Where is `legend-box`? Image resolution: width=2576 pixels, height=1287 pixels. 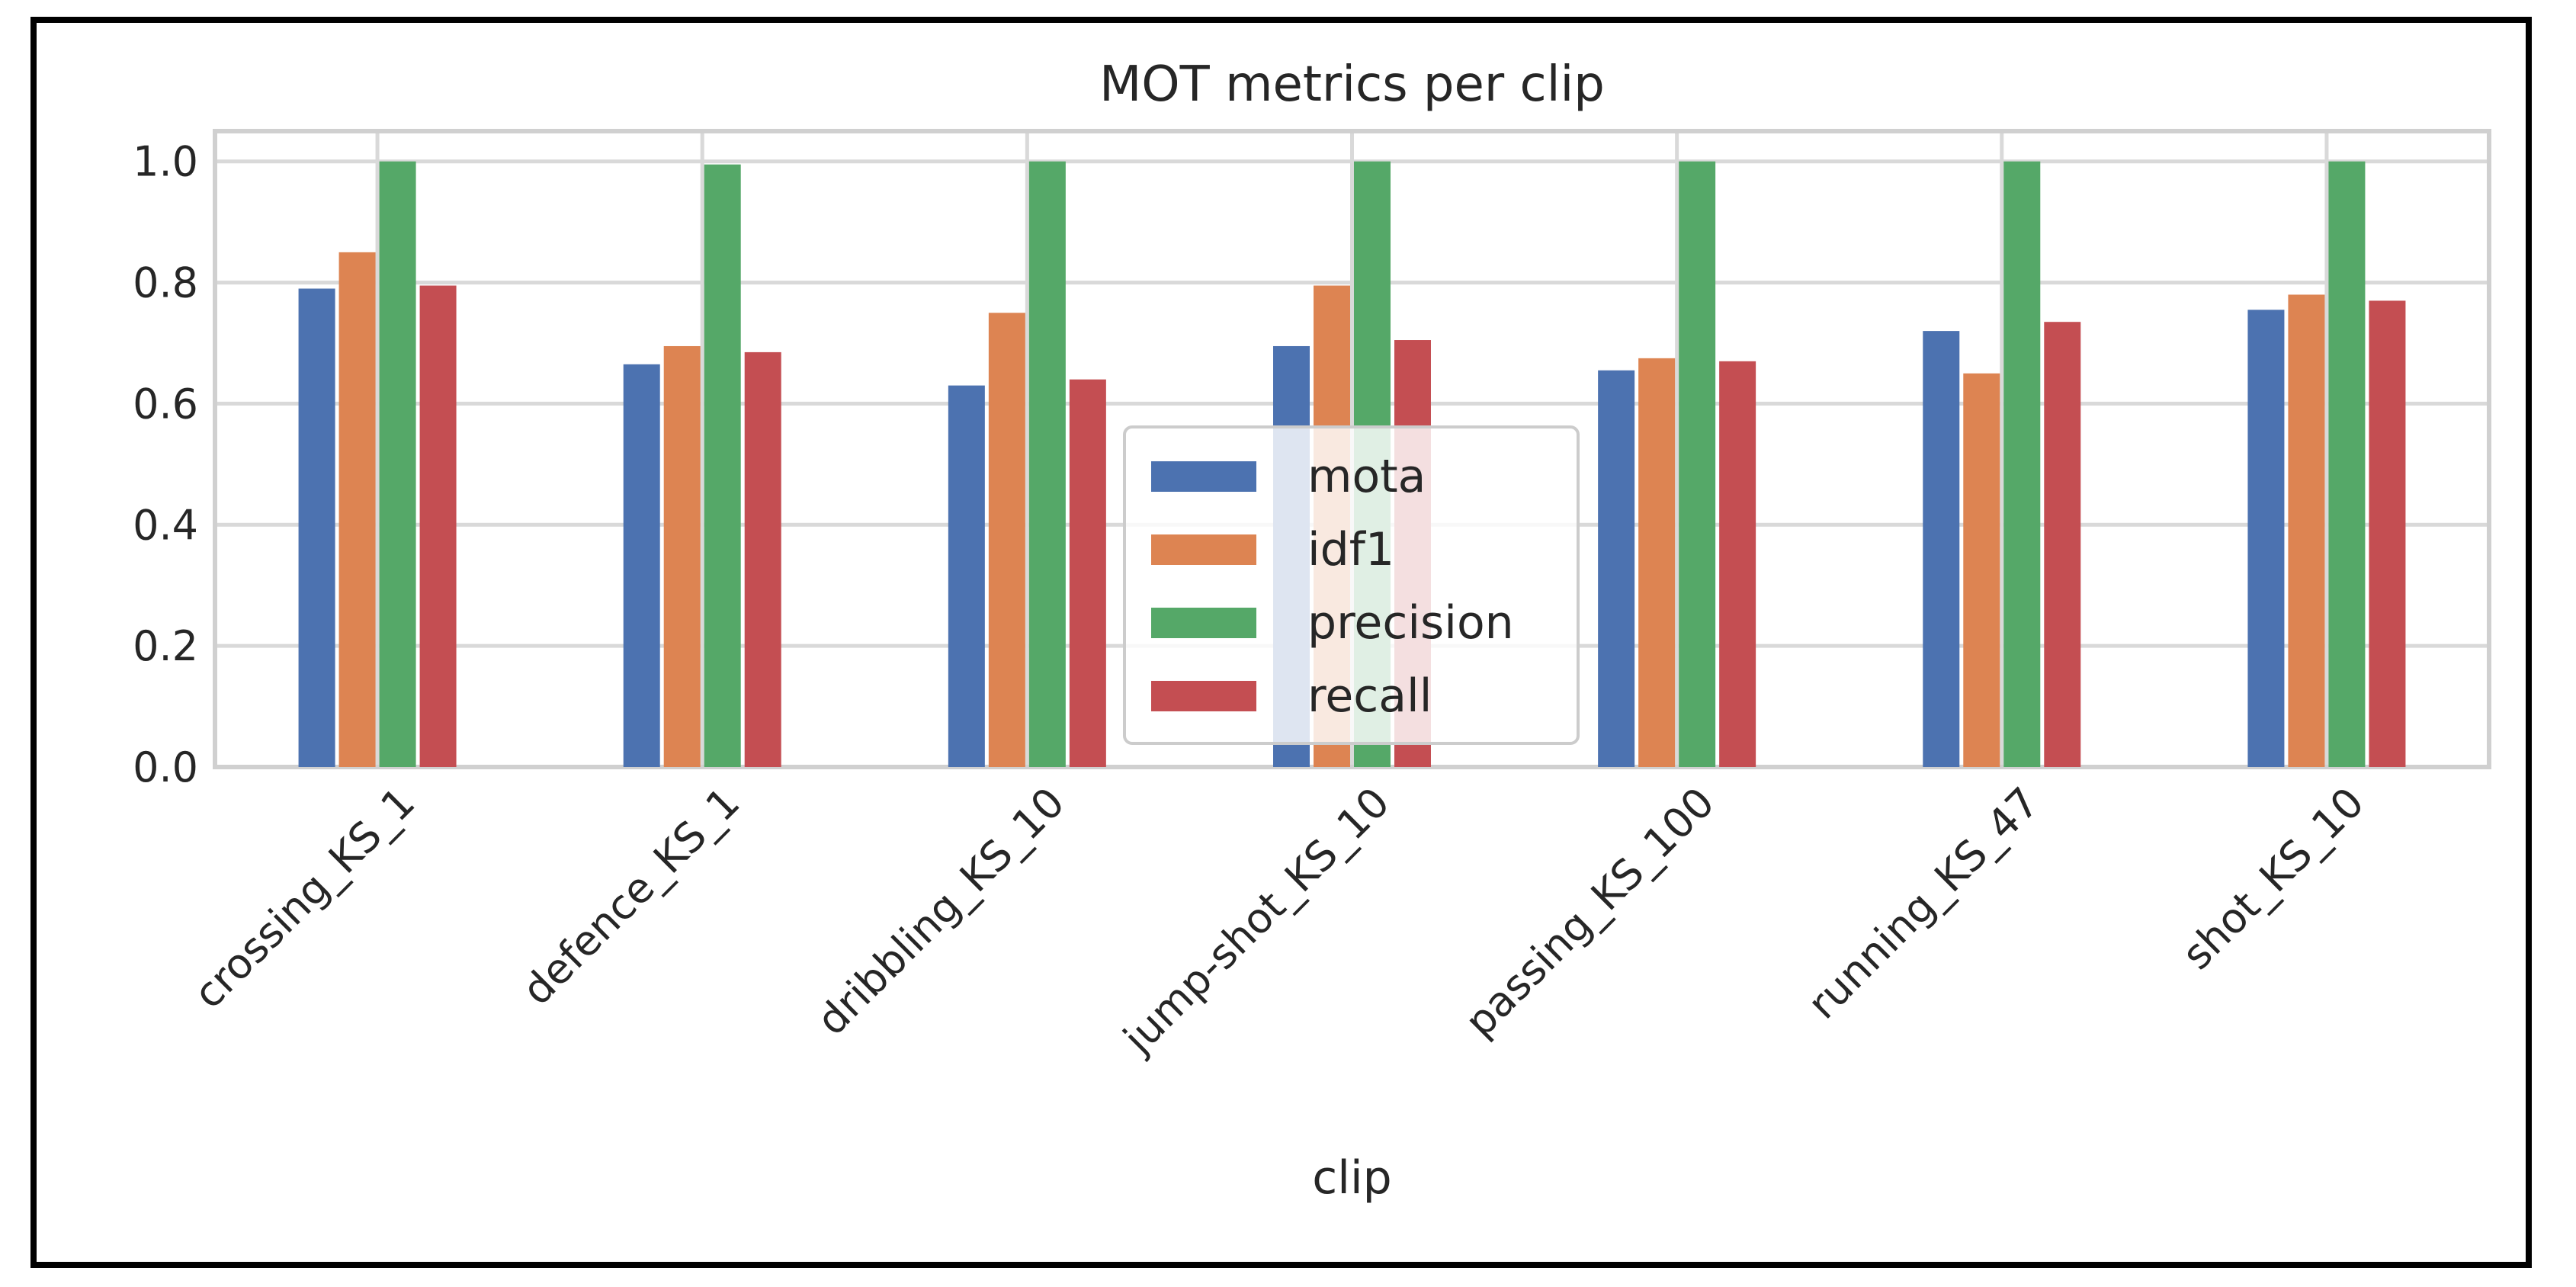 legend-box is located at coordinates (1351, 585).